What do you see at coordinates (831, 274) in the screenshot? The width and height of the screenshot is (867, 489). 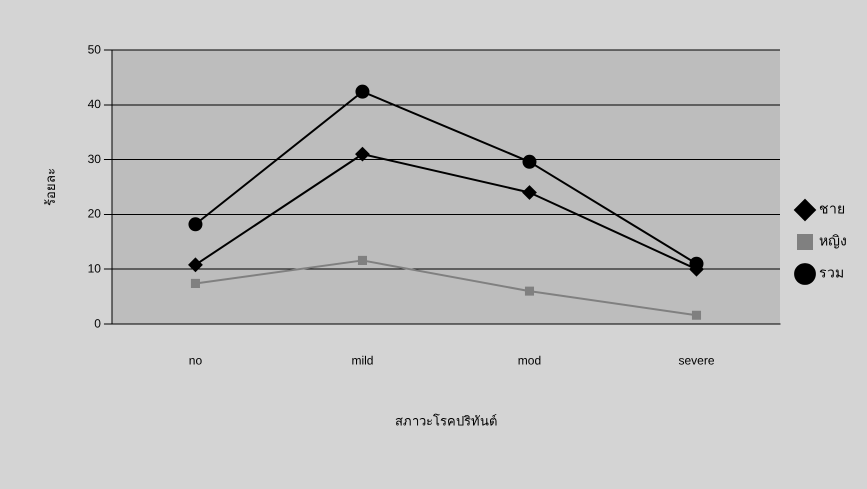 I see `legend-label: รวม` at bounding box center [831, 274].